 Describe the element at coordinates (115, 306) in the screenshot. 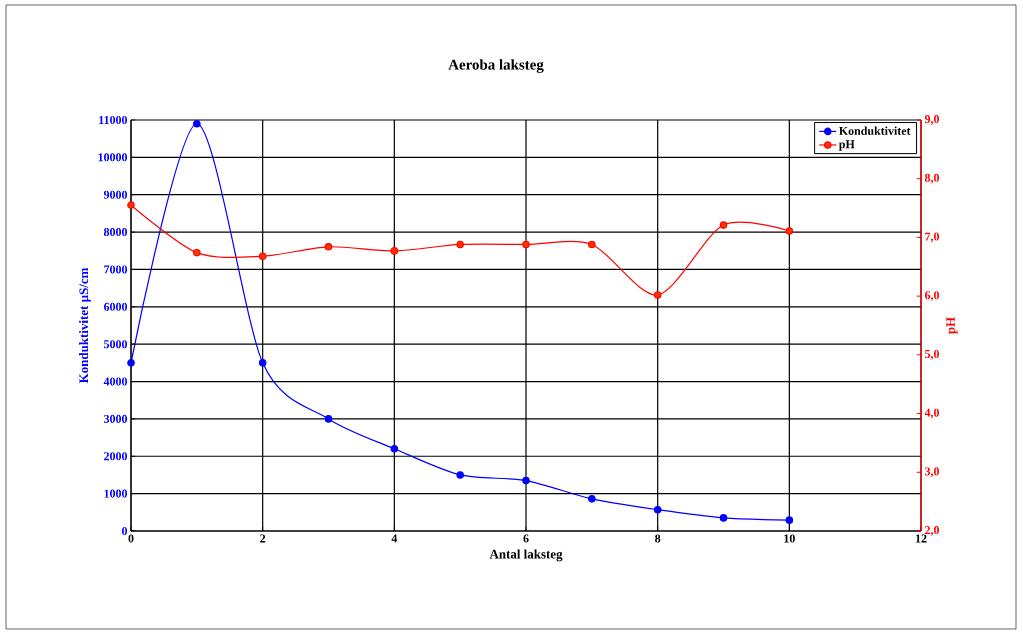

I see `y-tick-label: 6000` at that location.